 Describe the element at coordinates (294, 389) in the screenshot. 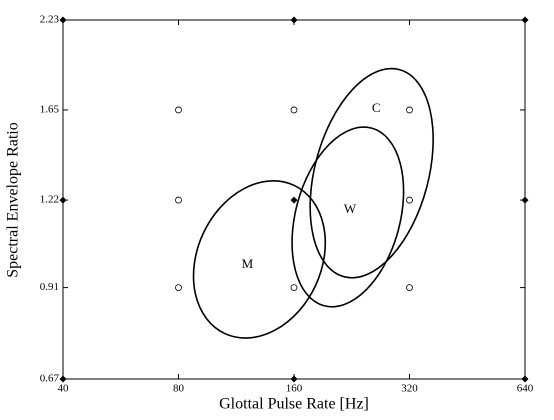

I see `x-tick-label: 160` at that location.